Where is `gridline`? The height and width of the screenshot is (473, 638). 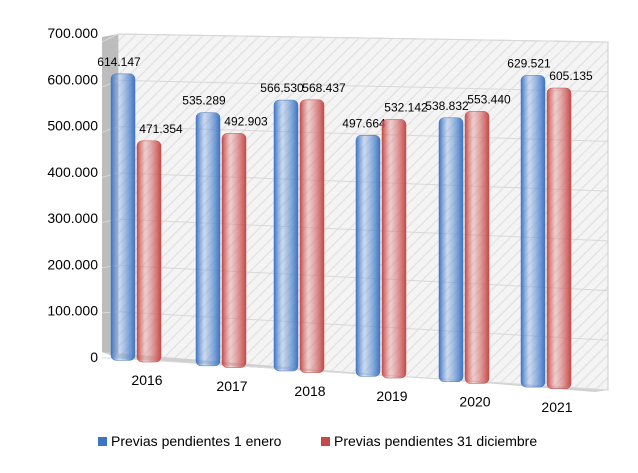
gridline is located at coordinates (363, 38).